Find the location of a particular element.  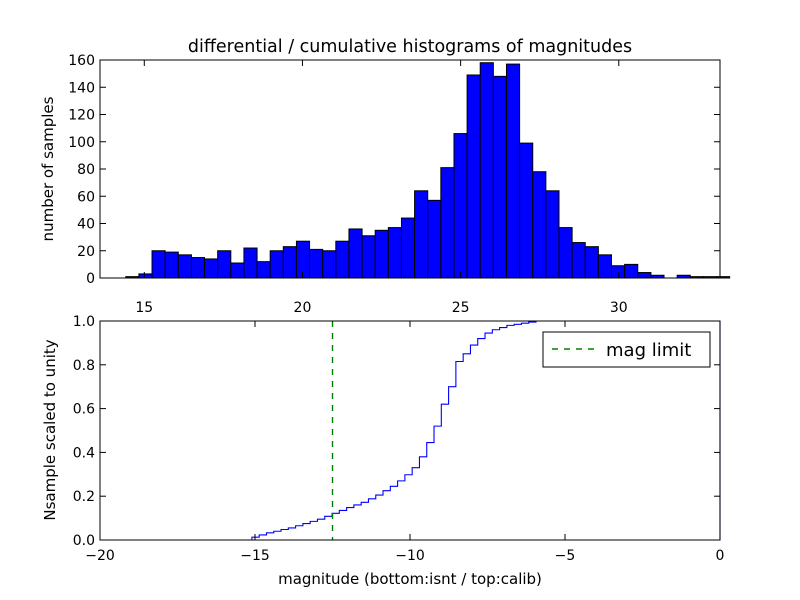

y-tick-label: 0.6 is located at coordinates (84, 410).